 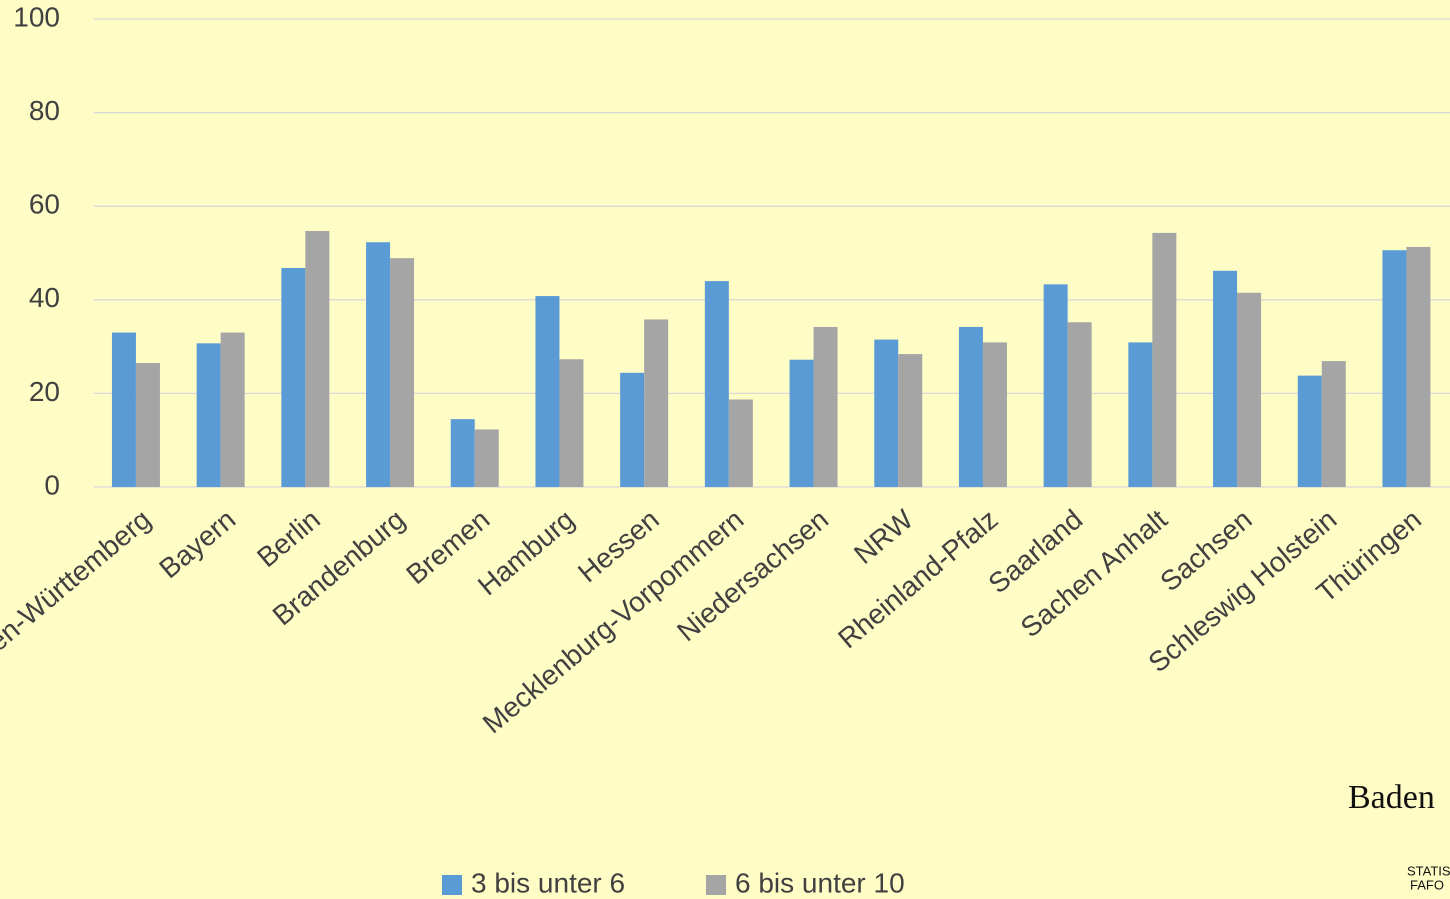 What do you see at coordinates (197, 544) in the screenshot?
I see `x-tick-label: Bayern` at bounding box center [197, 544].